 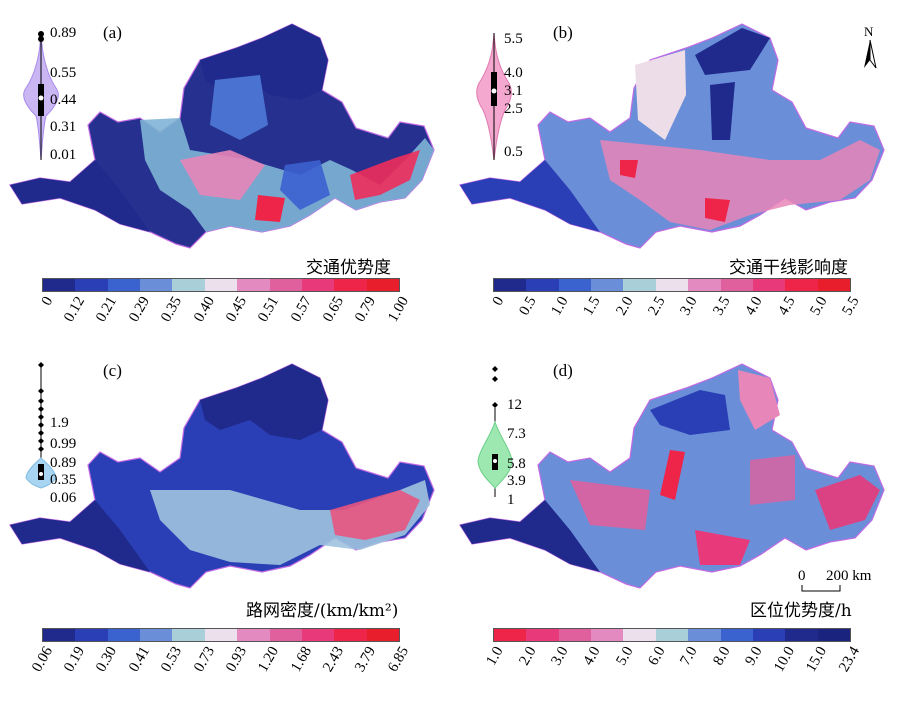 I want to click on legend-tick-label: 0.93, so click(x=237, y=659).